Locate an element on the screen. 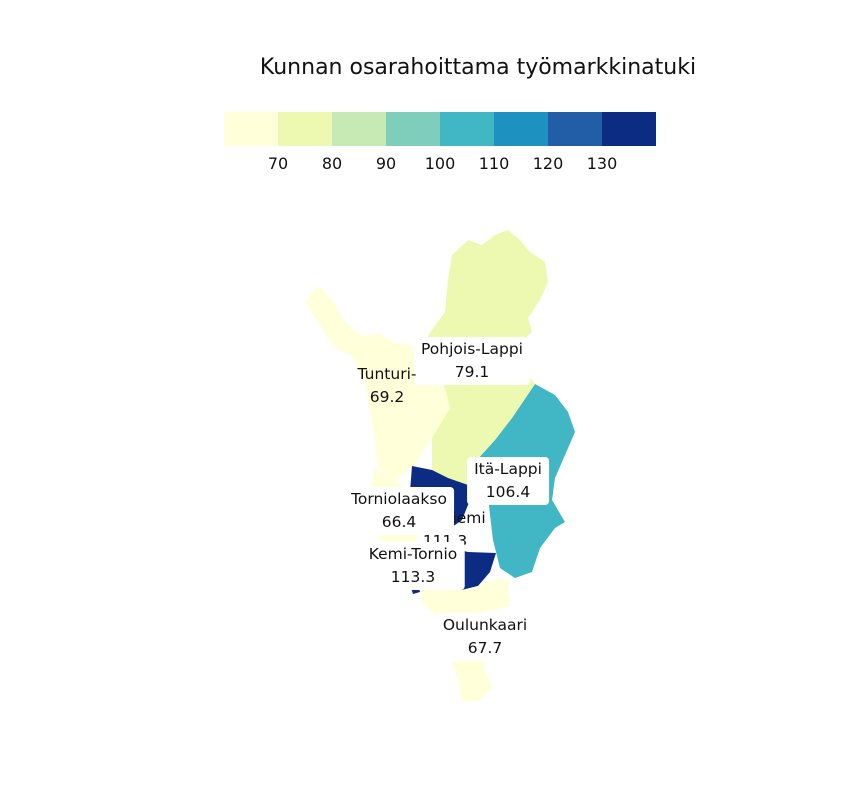 This screenshot has height=792, width=864. label-torniolaakso: Torniolaakso 66.4 is located at coordinates (399, 511).